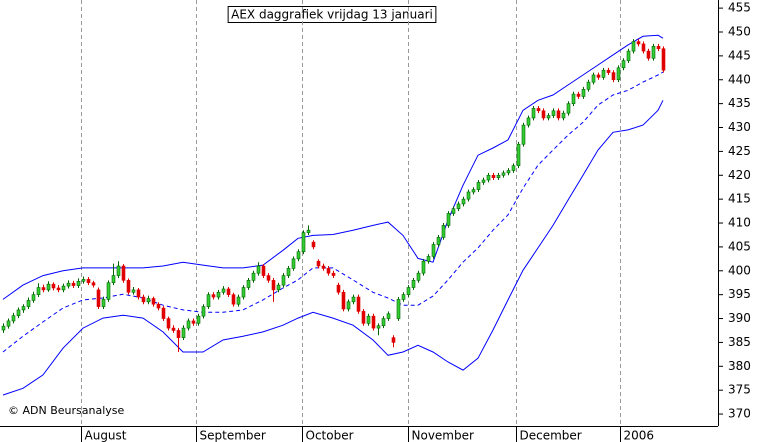 Image resolution: width=770 pixels, height=442 pixels. Describe the element at coordinates (739, 199) in the screenshot. I see `y-tick-label: 415` at that location.